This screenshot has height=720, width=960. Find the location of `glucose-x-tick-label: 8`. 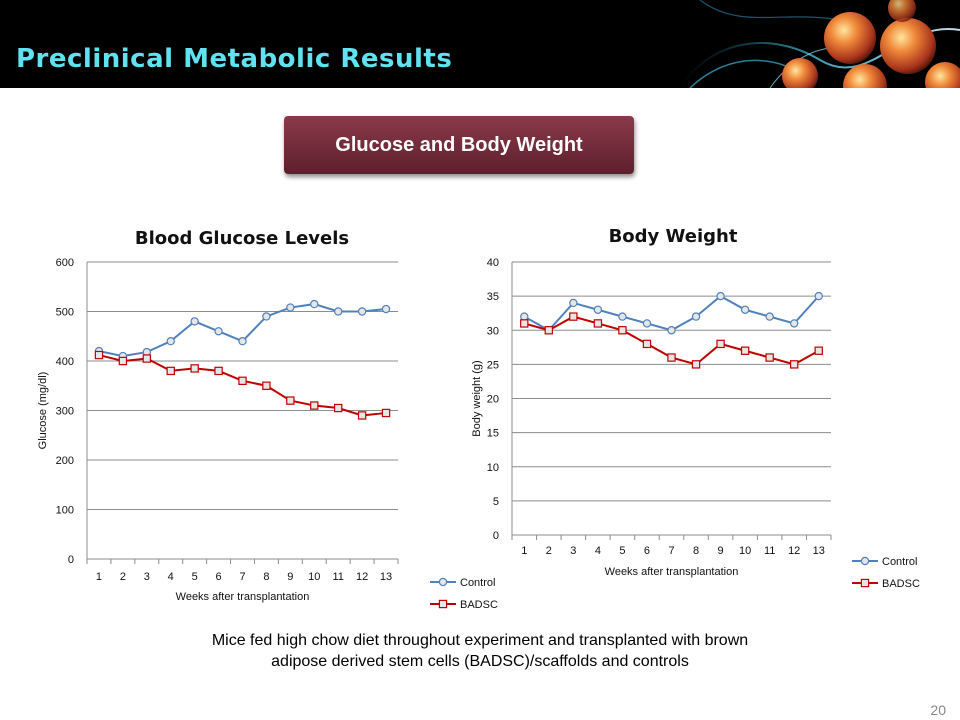

glucose-x-tick-label: 8 is located at coordinates (266, 577).